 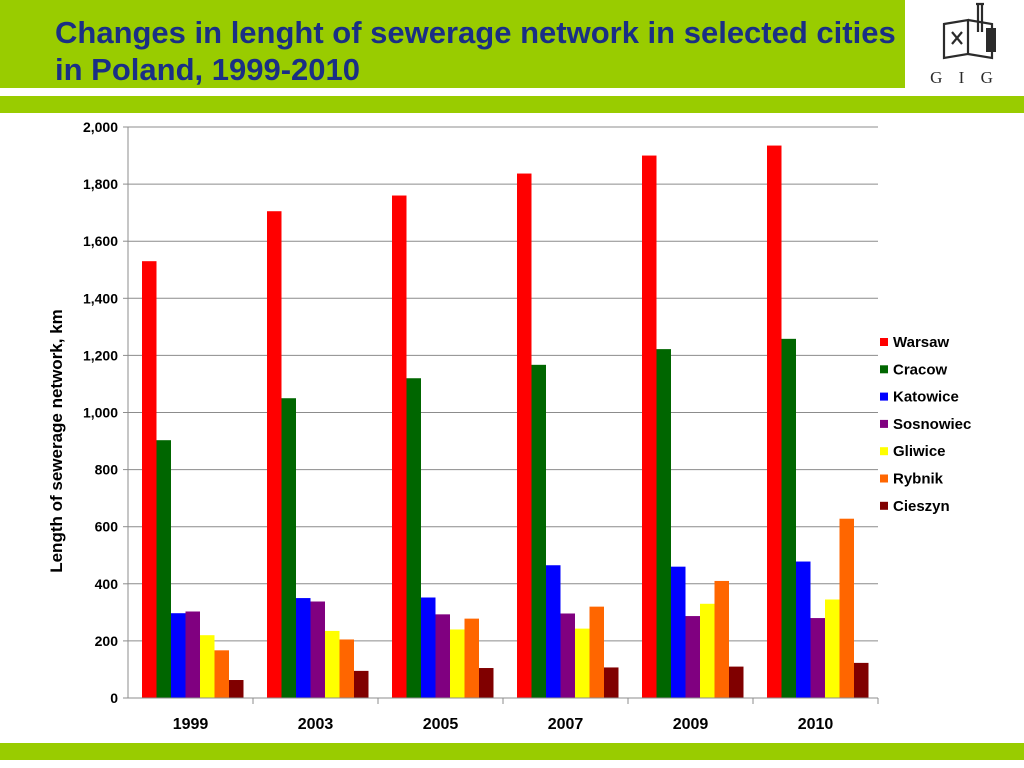 I want to click on bar-katowice-2009, so click(x=678, y=632).